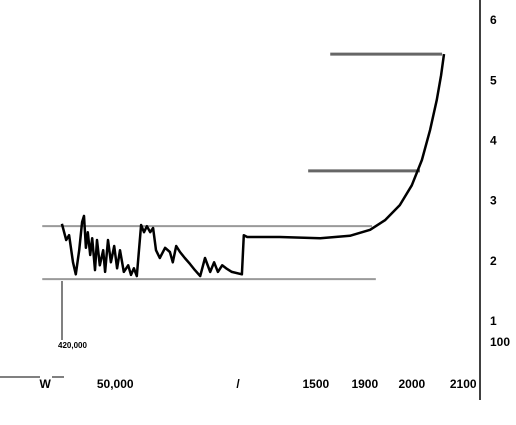 The image size is (516, 425). Describe the element at coordinates (493, 261) in the screenshot. I see `y-tick-label: 2` at that location.